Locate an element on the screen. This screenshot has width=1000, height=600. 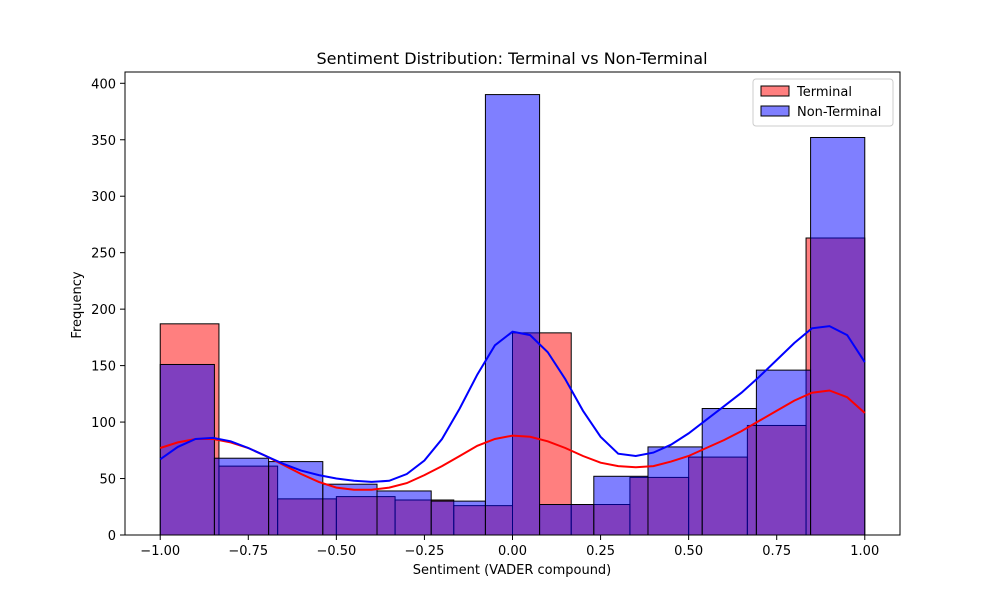
y-tick-label: 200 is located at coordinates (103, 310).